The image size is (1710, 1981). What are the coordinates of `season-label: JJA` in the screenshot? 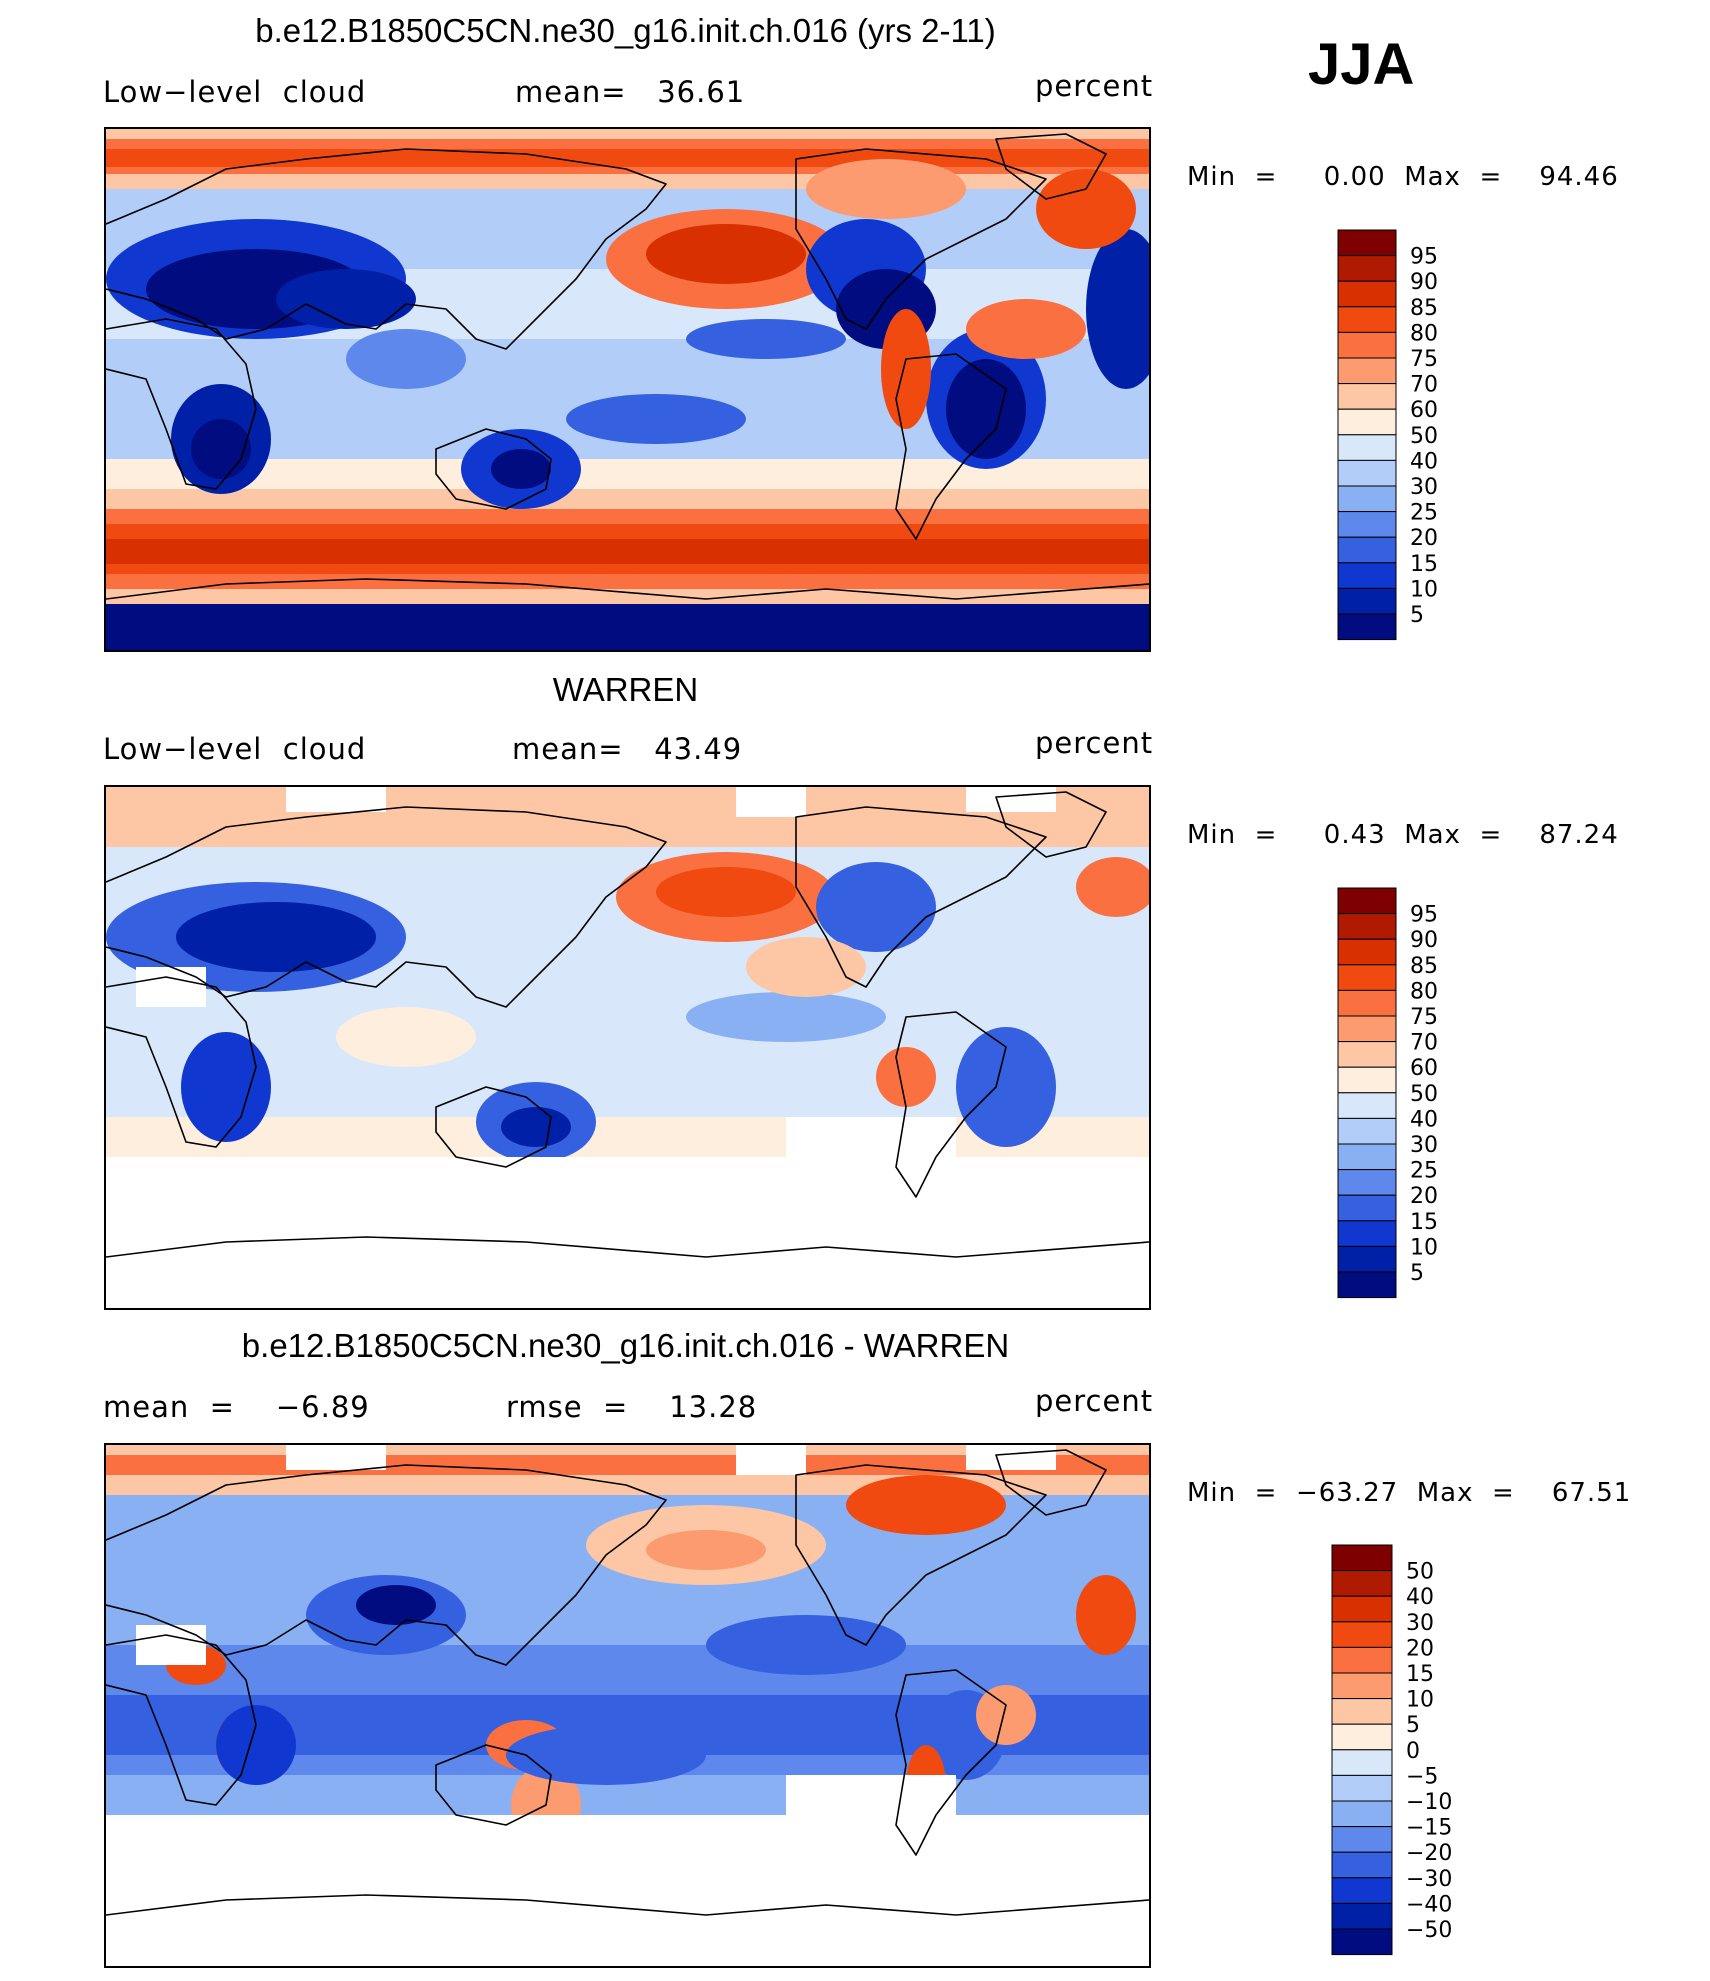 It's located at (1361, 64).